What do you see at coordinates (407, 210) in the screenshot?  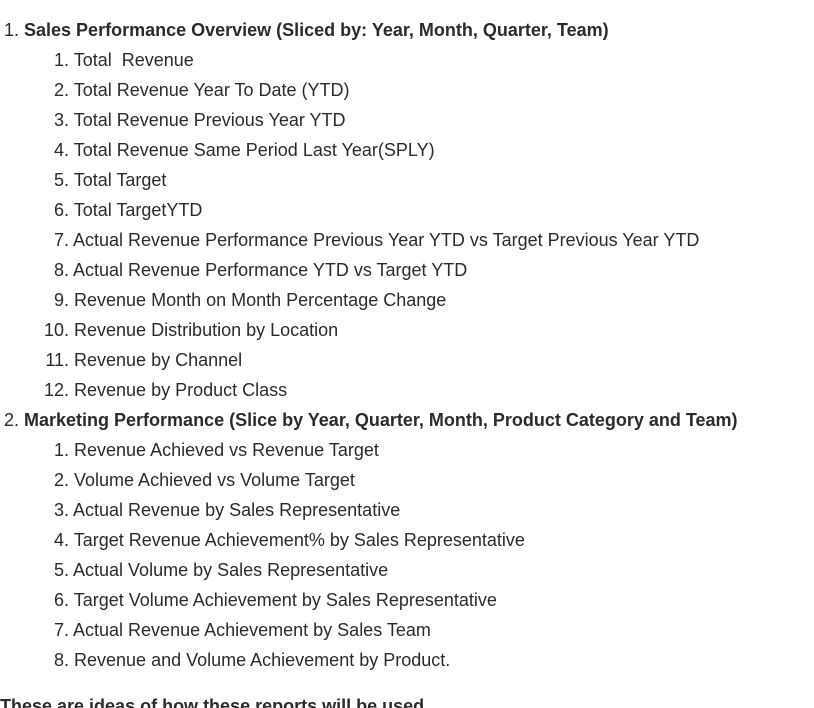 I see `list-item: 6. Total TargetYTD` at bounding box center [407, 210].